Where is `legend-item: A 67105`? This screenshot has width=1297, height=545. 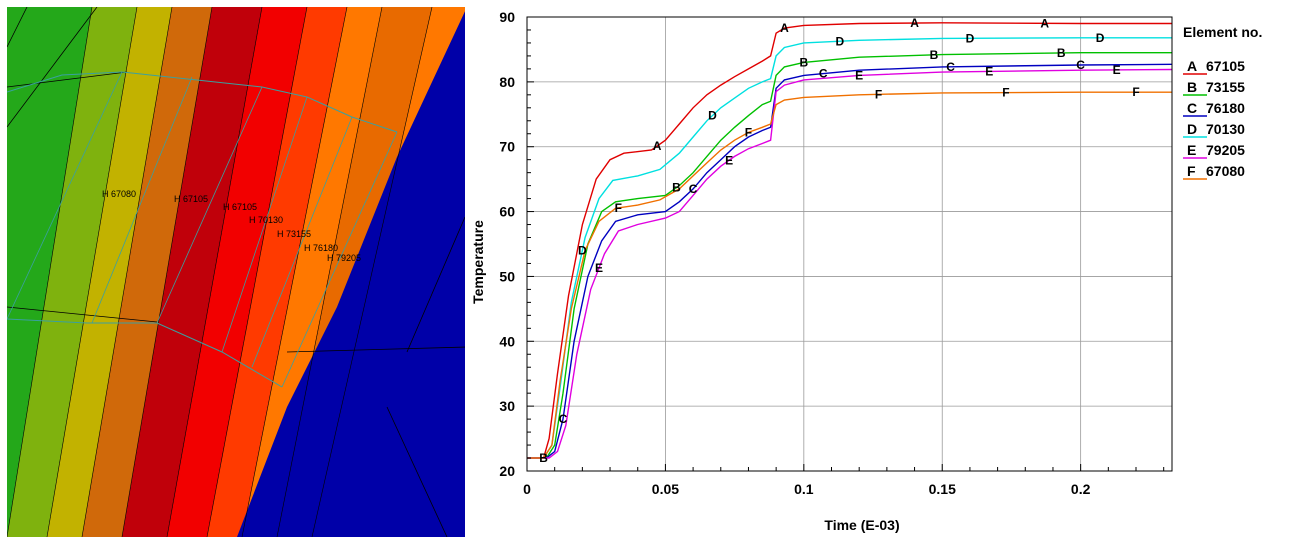 legend-item: A 67105 is located at coordinates (1214, 66).